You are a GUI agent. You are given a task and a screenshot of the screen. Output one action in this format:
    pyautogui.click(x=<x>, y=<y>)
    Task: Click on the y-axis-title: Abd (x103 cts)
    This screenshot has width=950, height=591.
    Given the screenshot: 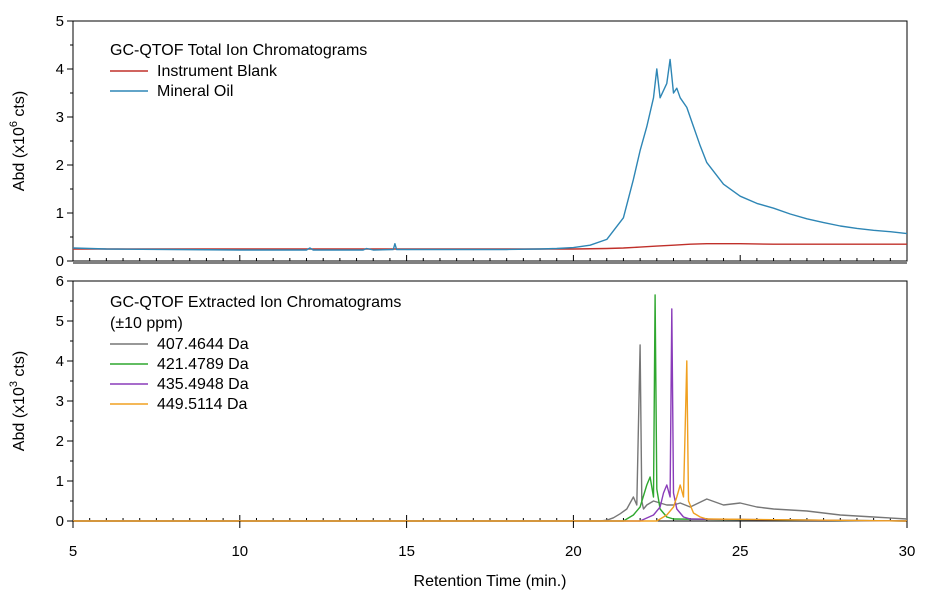 What is the action you would take?
    pyautogui.click(x=18, y=401)
    